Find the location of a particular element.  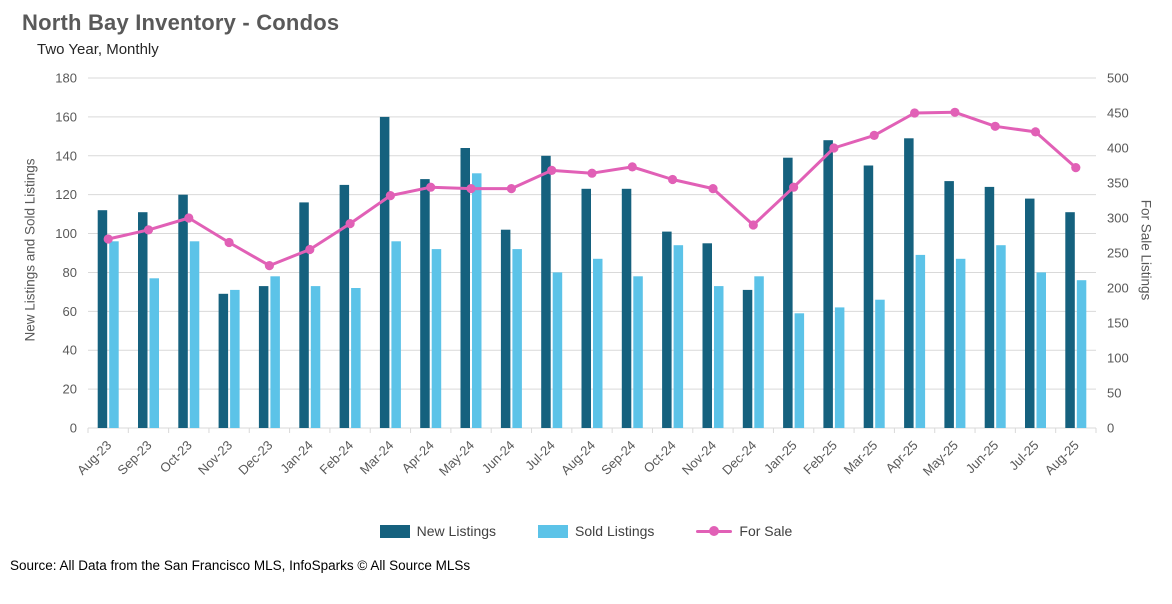

svg-text: 50 is located at coordinates (1114, 393).